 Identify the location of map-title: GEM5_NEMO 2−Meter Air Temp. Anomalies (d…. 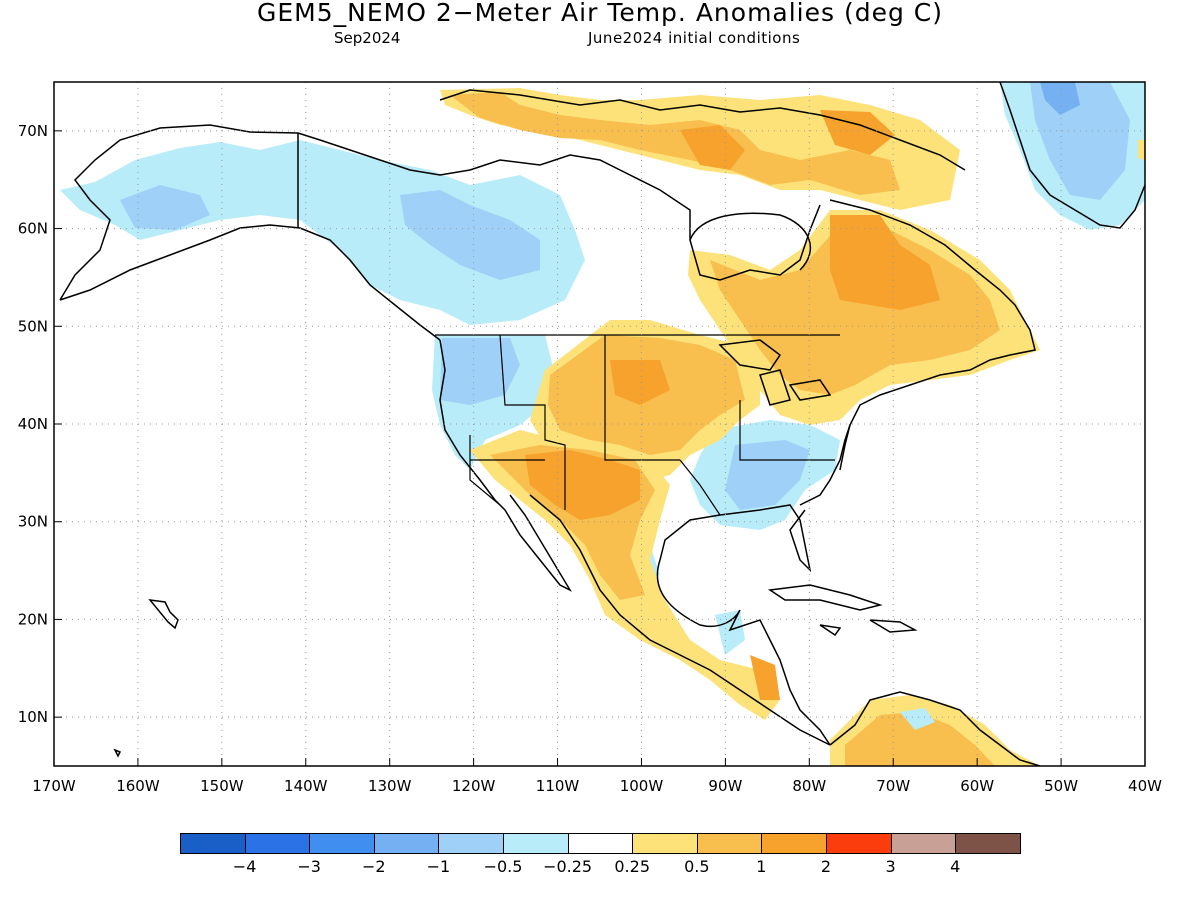
(600, 13).